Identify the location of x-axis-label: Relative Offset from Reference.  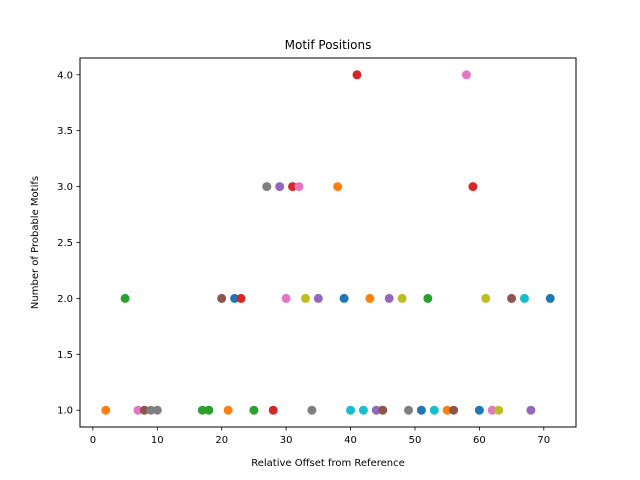
(328, 463).